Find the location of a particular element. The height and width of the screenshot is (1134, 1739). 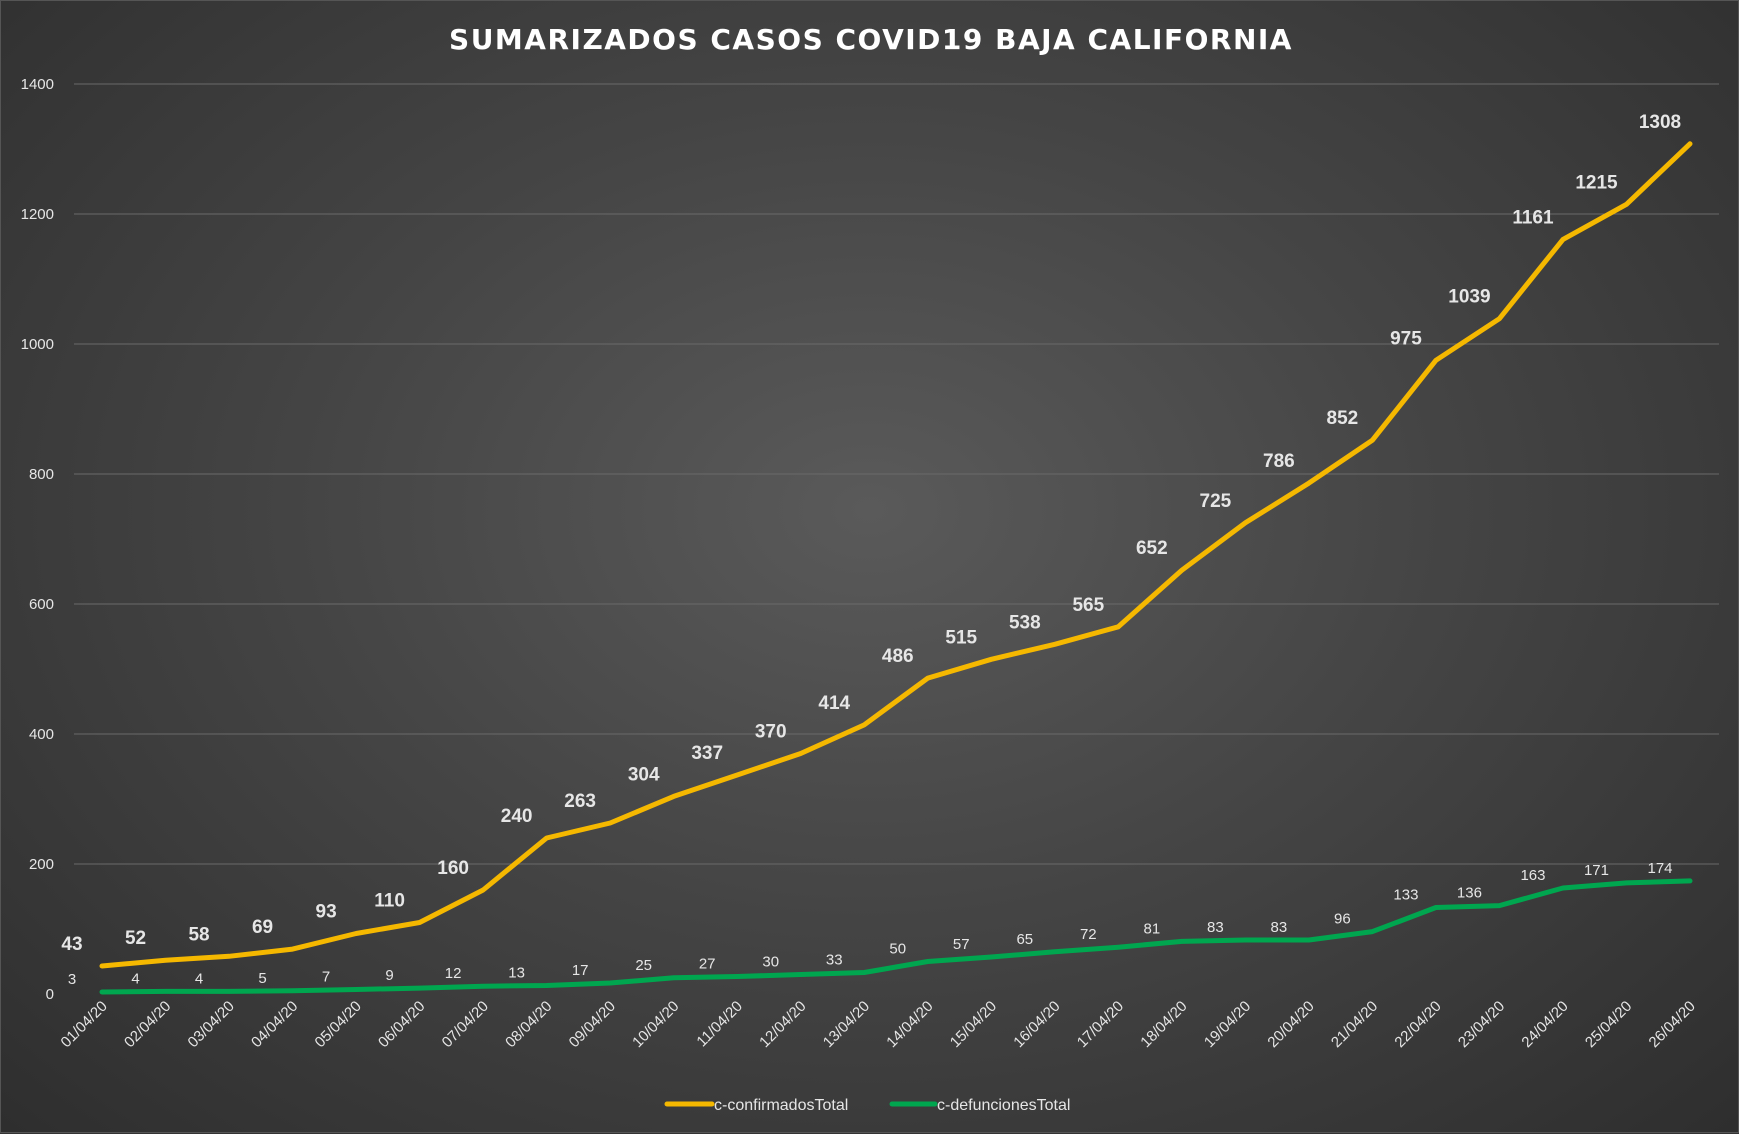

data-label-defunciones: 136 is located at coordinates (1469, 893).